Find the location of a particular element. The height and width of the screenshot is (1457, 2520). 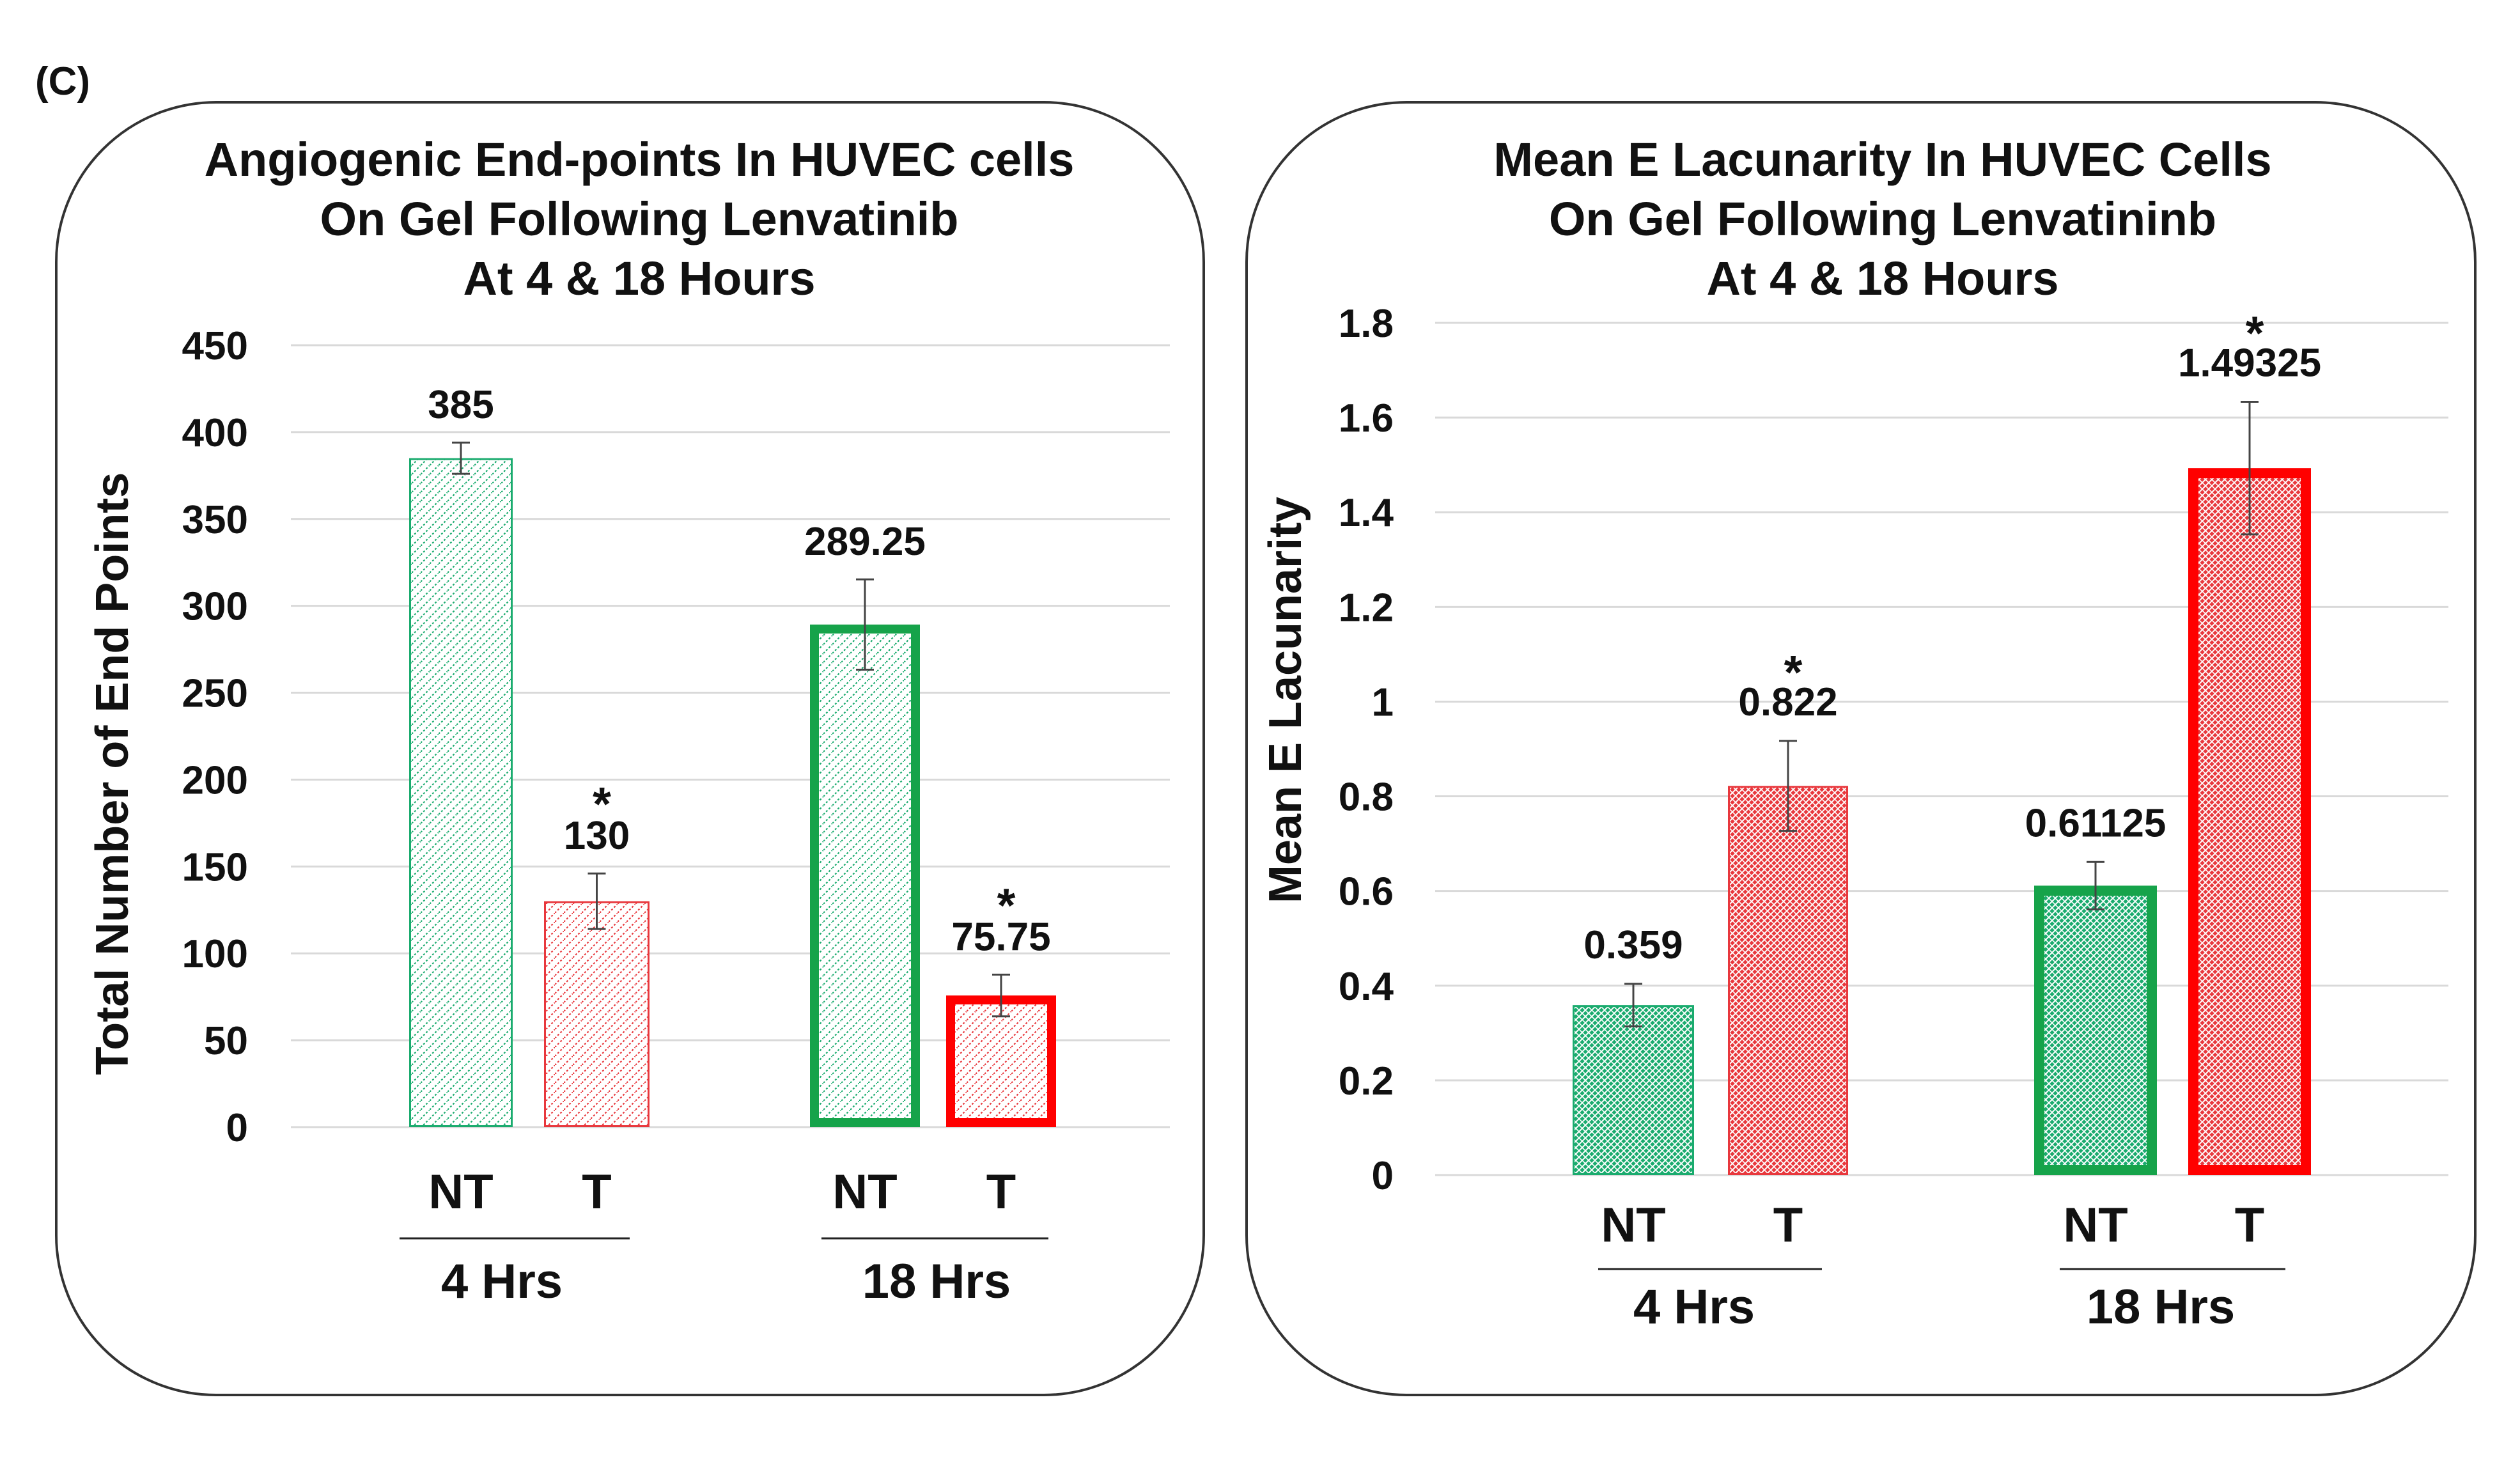

y-tick-label: 200 is located at coordinates (215, 780).